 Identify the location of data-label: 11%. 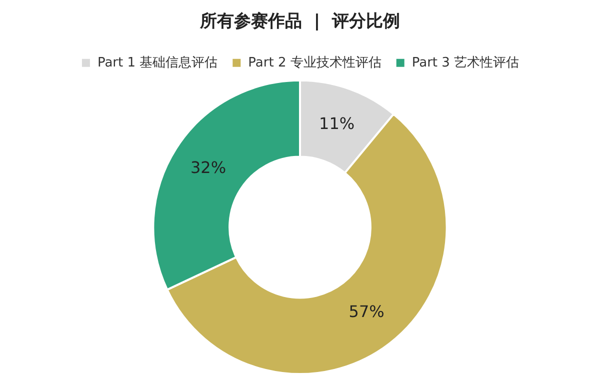
(337, 124).